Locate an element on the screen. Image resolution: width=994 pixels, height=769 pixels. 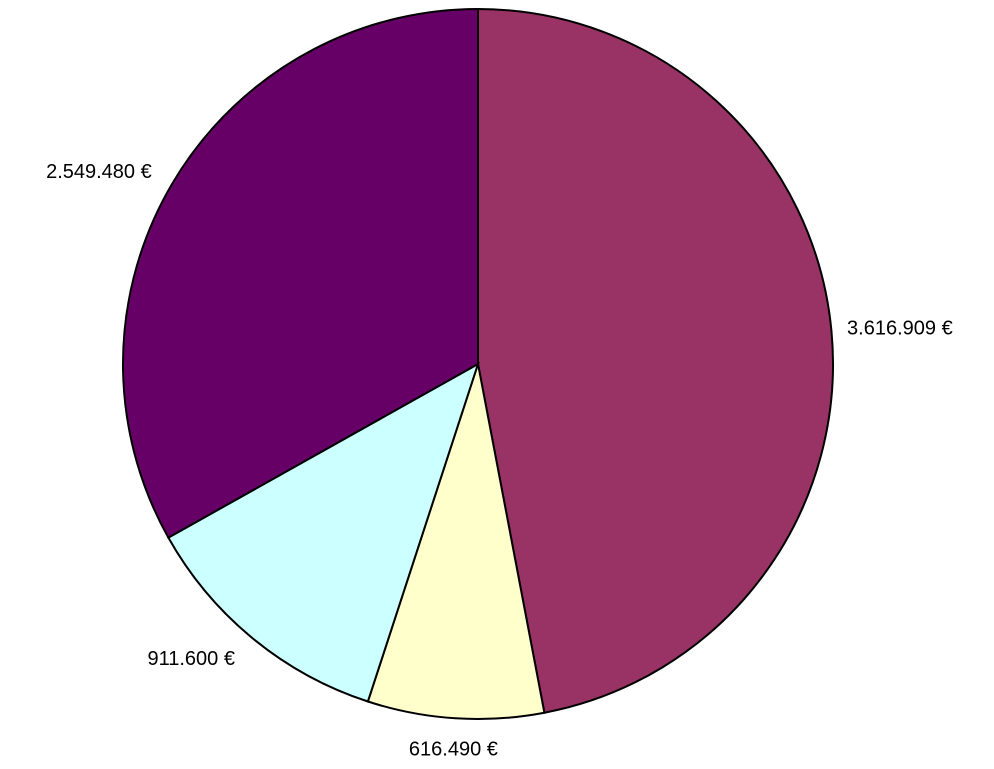
data-label: 616.490 € is located at coordinates (453, 749).